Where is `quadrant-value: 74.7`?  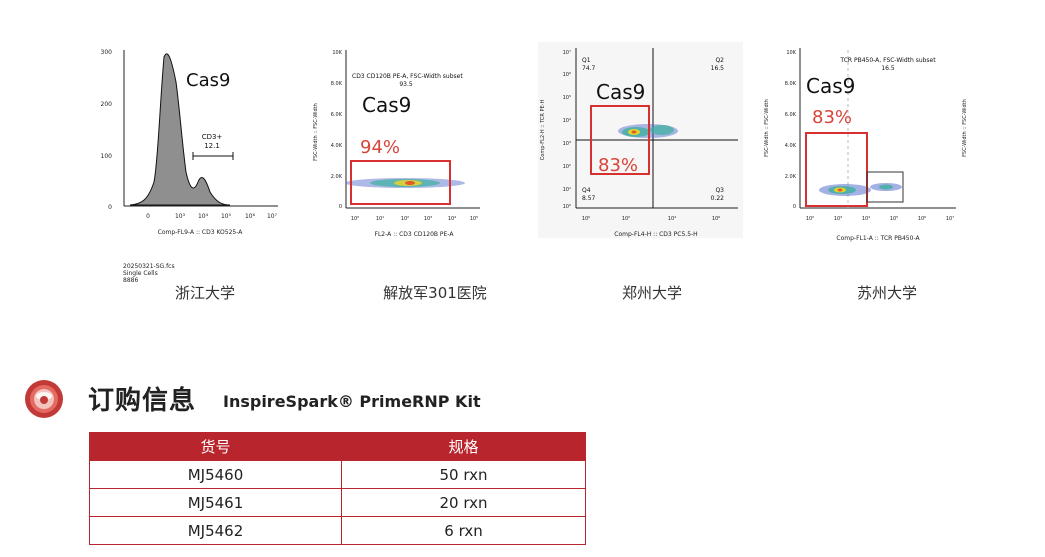
quadrant-value: 74.7 is located at coordinates (589, 68).